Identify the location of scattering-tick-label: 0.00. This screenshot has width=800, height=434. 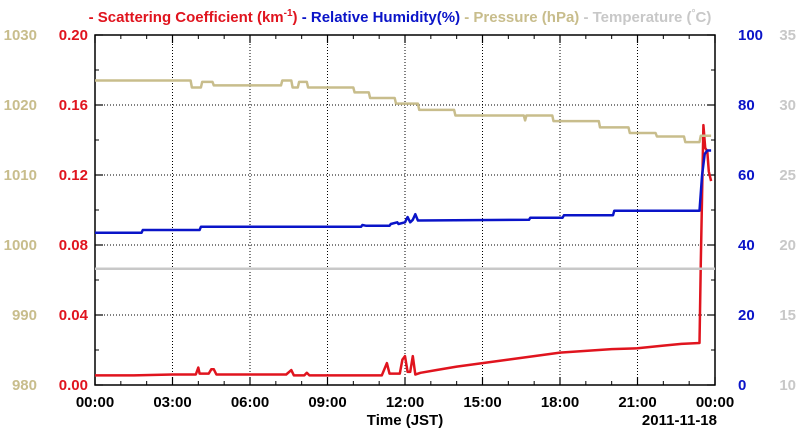
(73, 385).